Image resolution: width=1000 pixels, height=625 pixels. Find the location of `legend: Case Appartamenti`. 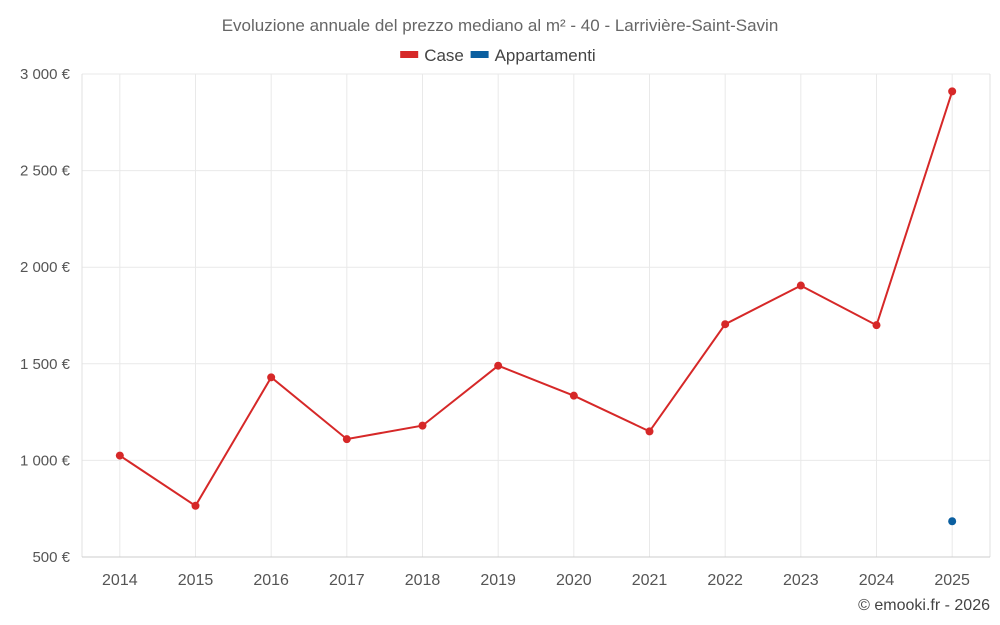

legend: Case Appartamenti is located at coordinates (498, 55).